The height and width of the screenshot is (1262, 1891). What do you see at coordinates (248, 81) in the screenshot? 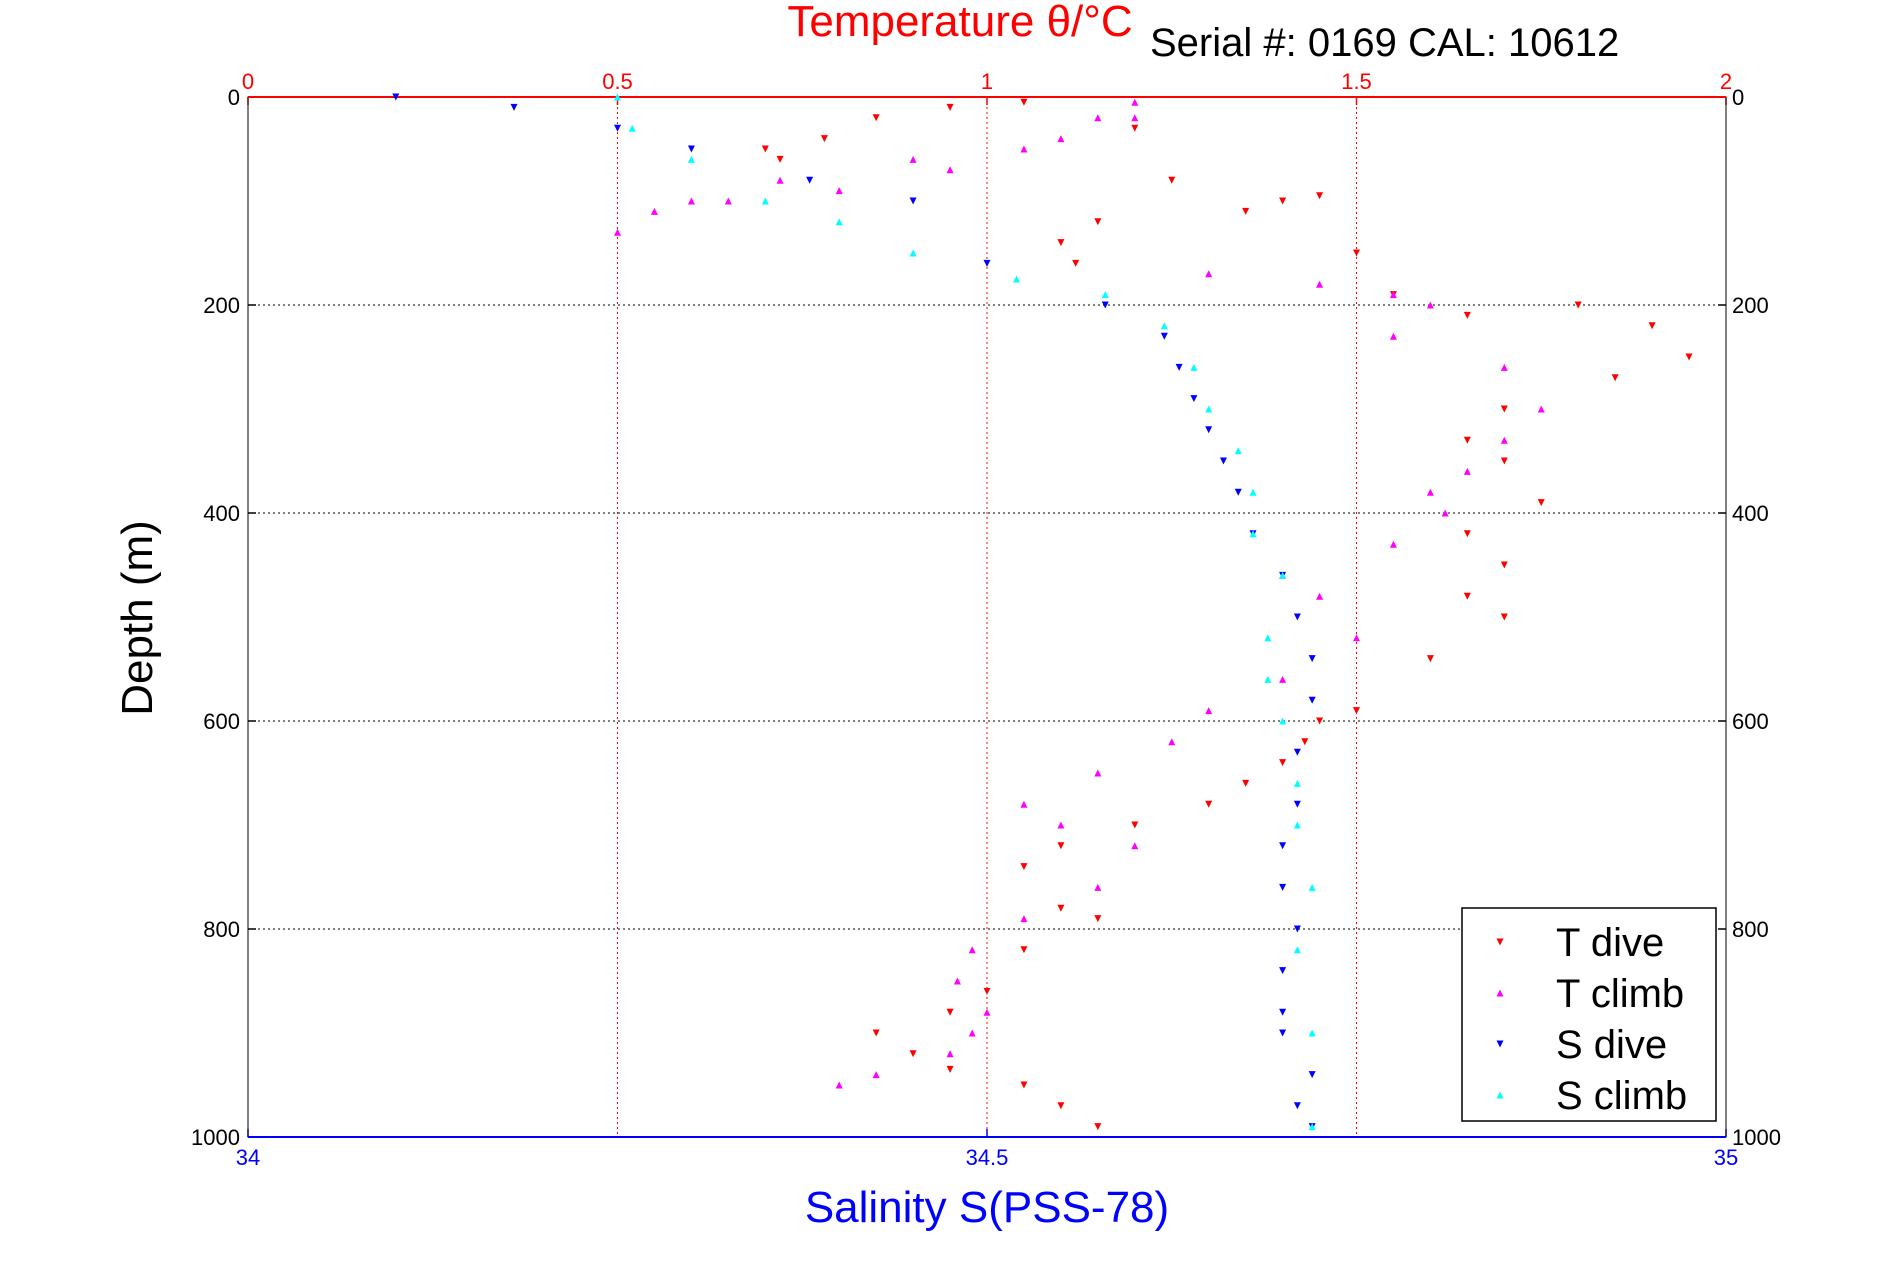
I see `temp-tick-label: 0` at bounding box center [248, 81].